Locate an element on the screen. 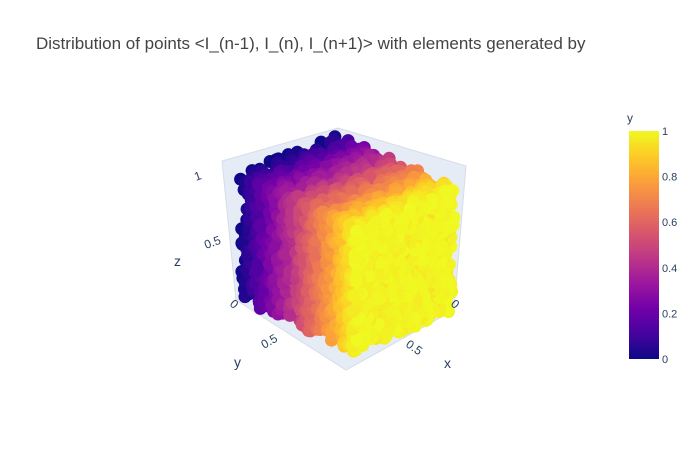  x-tick-1: 0.5 is located at coordinates (414, 347).